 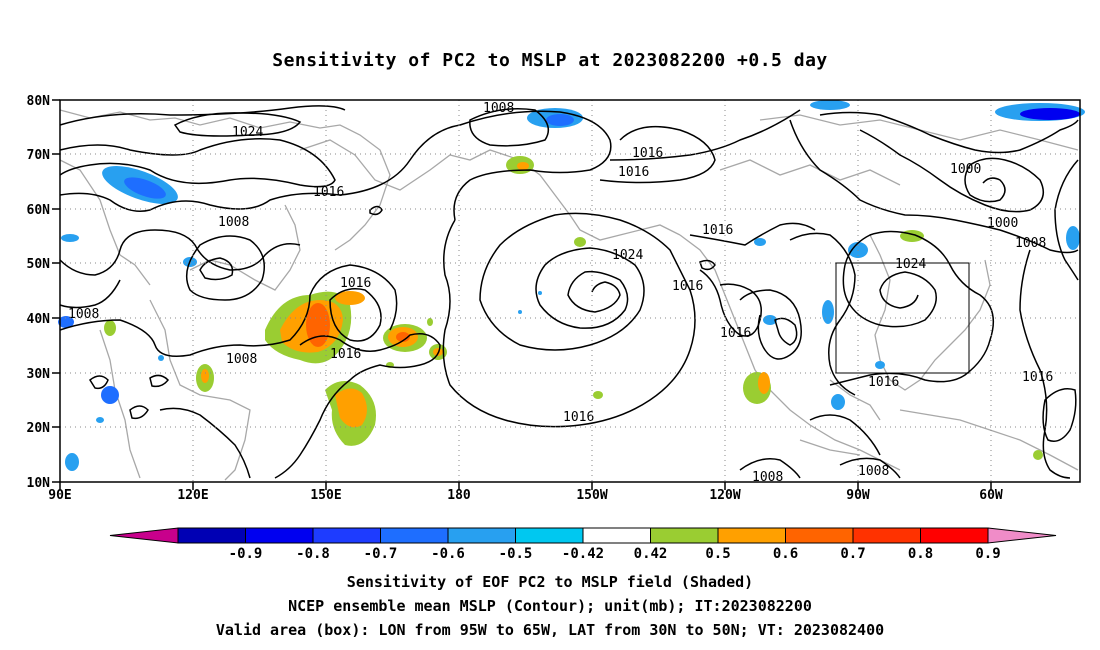 I want to click on lon-tick-label: 90W, so click(x=858, y=495).